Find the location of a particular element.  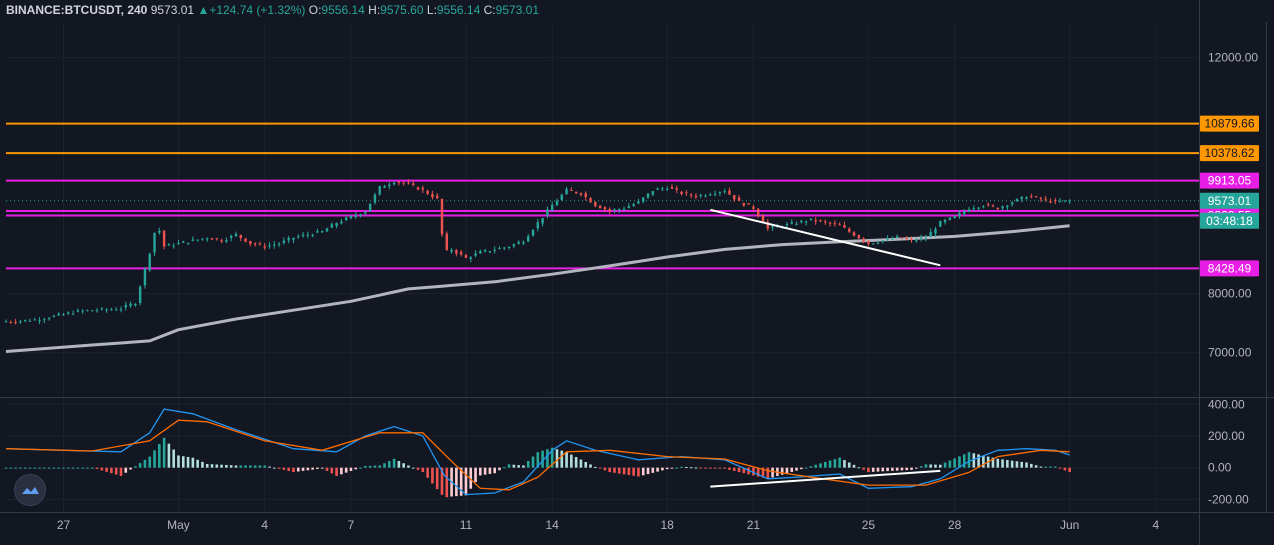

last-price-tag-box is located at coordinates (1229, 200).